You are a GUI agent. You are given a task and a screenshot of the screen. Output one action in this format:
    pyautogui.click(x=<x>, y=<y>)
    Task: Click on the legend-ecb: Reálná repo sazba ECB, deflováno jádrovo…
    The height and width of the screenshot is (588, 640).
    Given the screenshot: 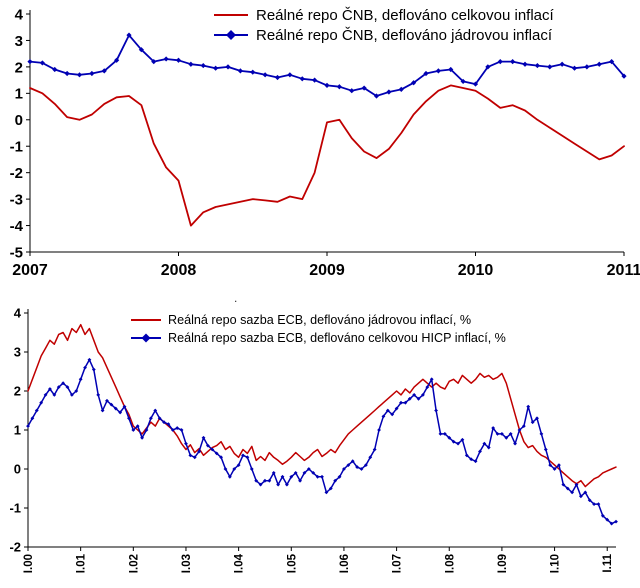 What is the action you would take?
    pyautogui.click(x=318, y=329)
    